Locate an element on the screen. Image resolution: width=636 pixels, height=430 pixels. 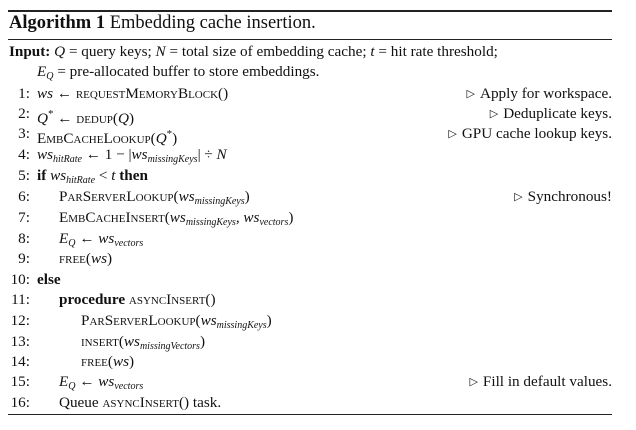
line-number: 14: is located at coordinates (20, 361).